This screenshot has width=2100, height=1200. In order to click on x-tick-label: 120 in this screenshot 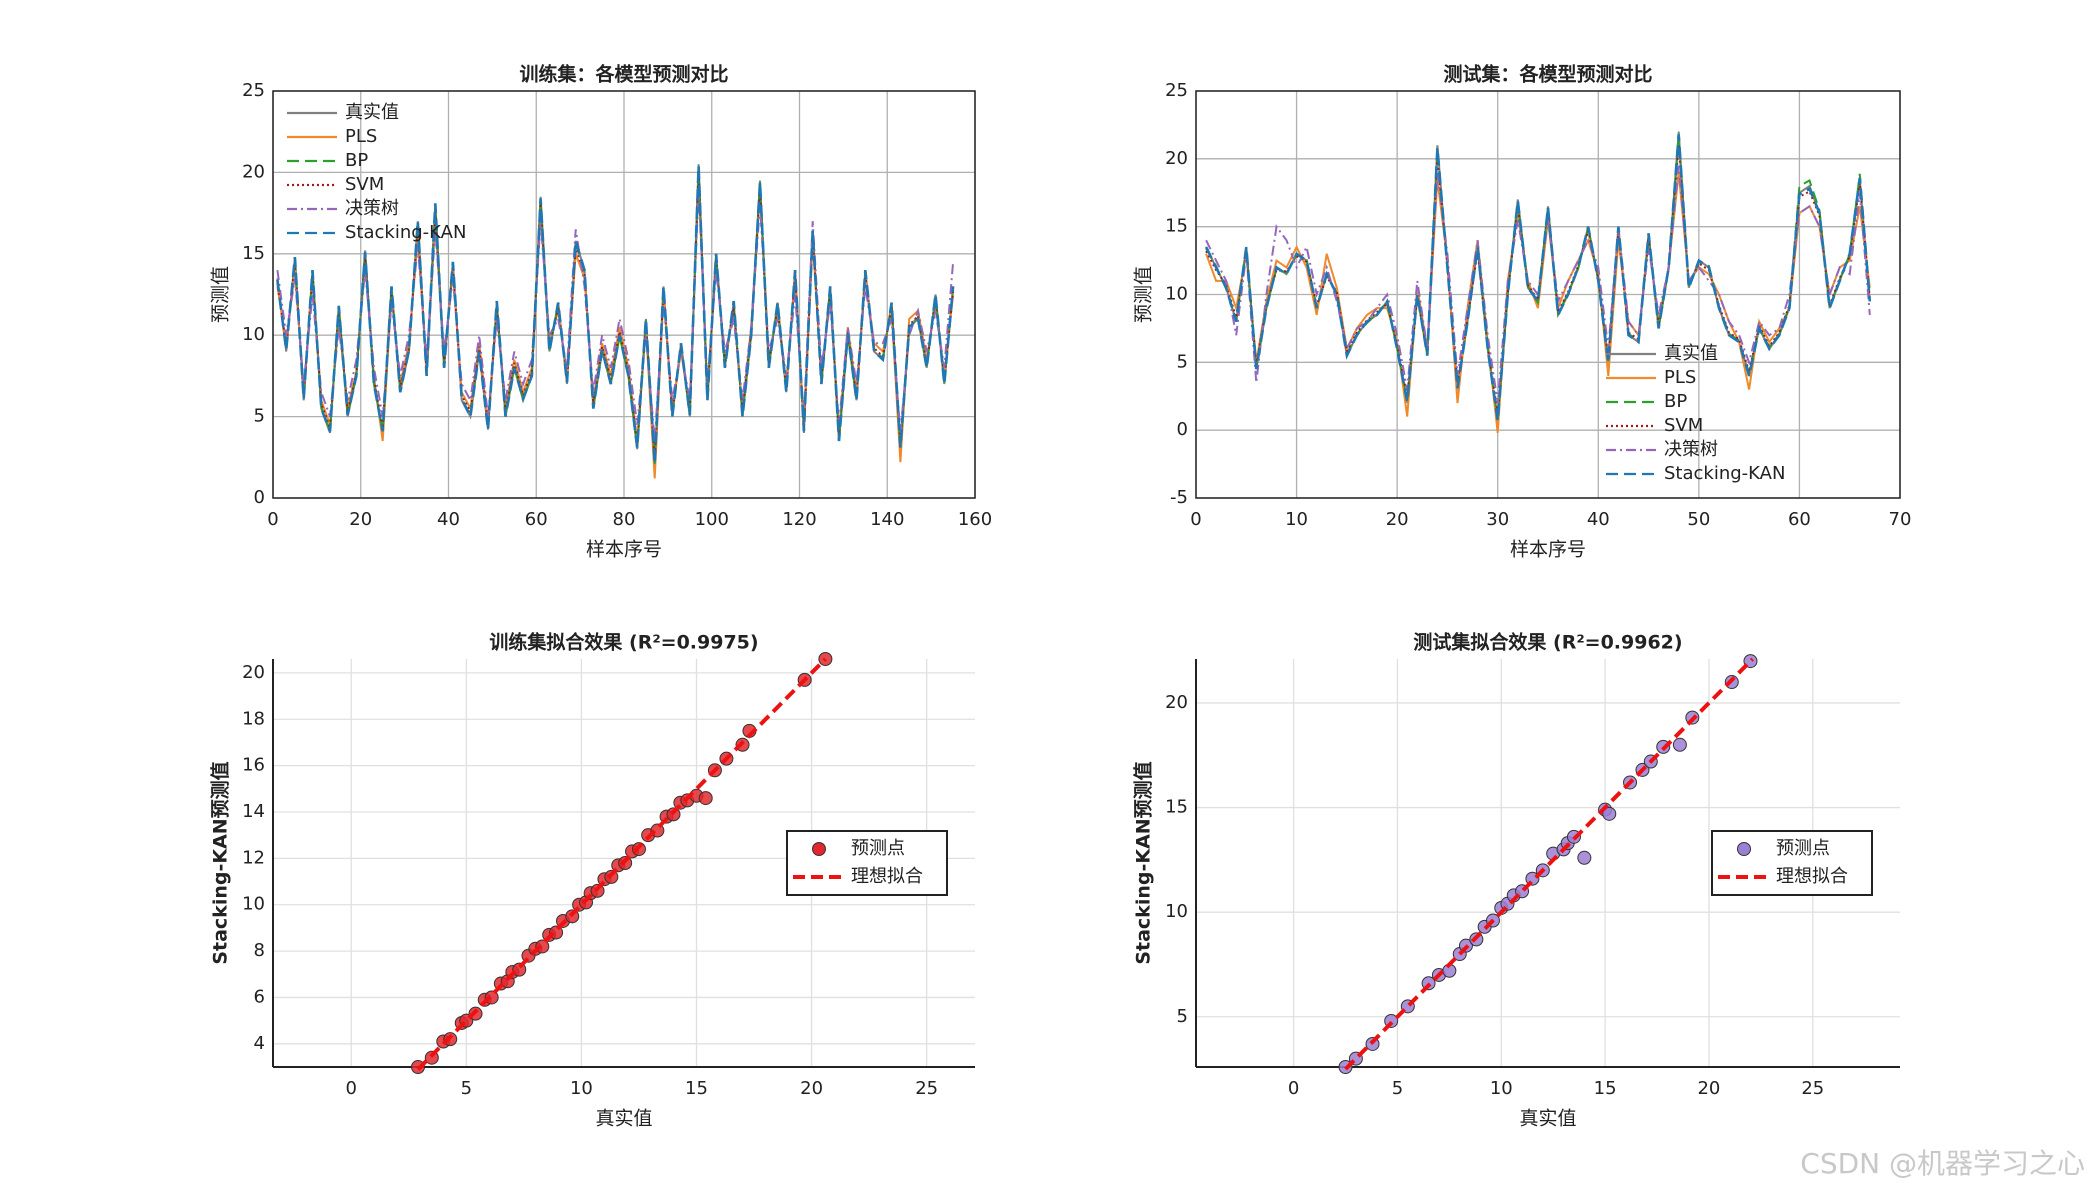, I will do `click(799, 519)`.